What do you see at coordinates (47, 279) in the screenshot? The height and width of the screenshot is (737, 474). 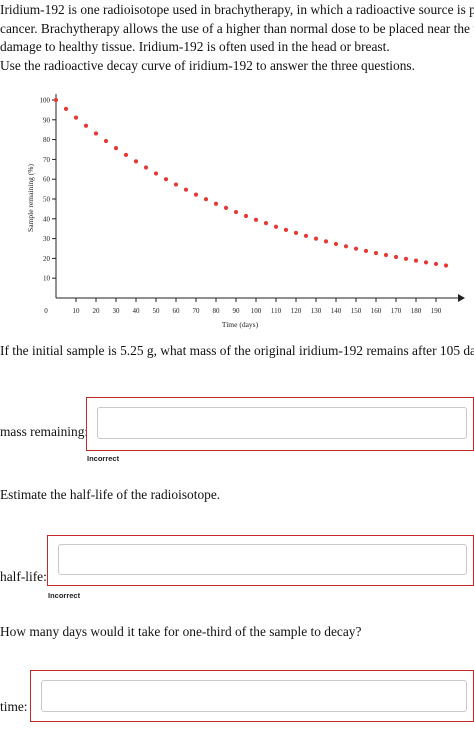 I see `y-tick-label: 10` at bounding box center [47, 279].